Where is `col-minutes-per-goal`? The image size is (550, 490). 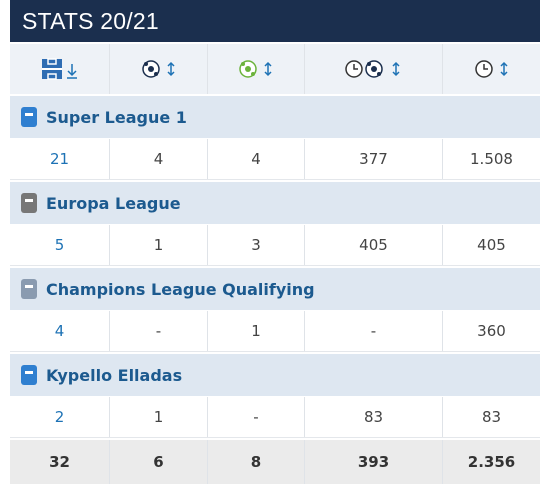
col-minutes-per-goal is located at coordinates (374, 69).